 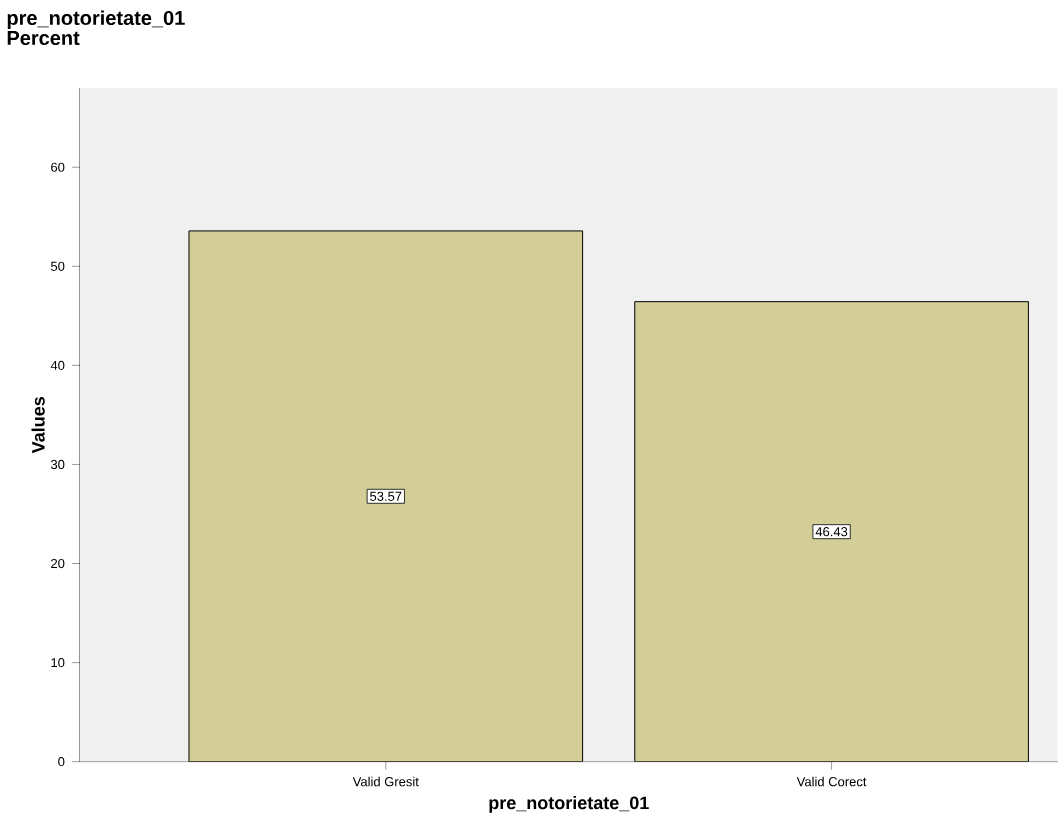 What do you see at coordinates (38, 425) in the screenshot?
I see `y-axis-title: Values` at bounding box center [38, 425].